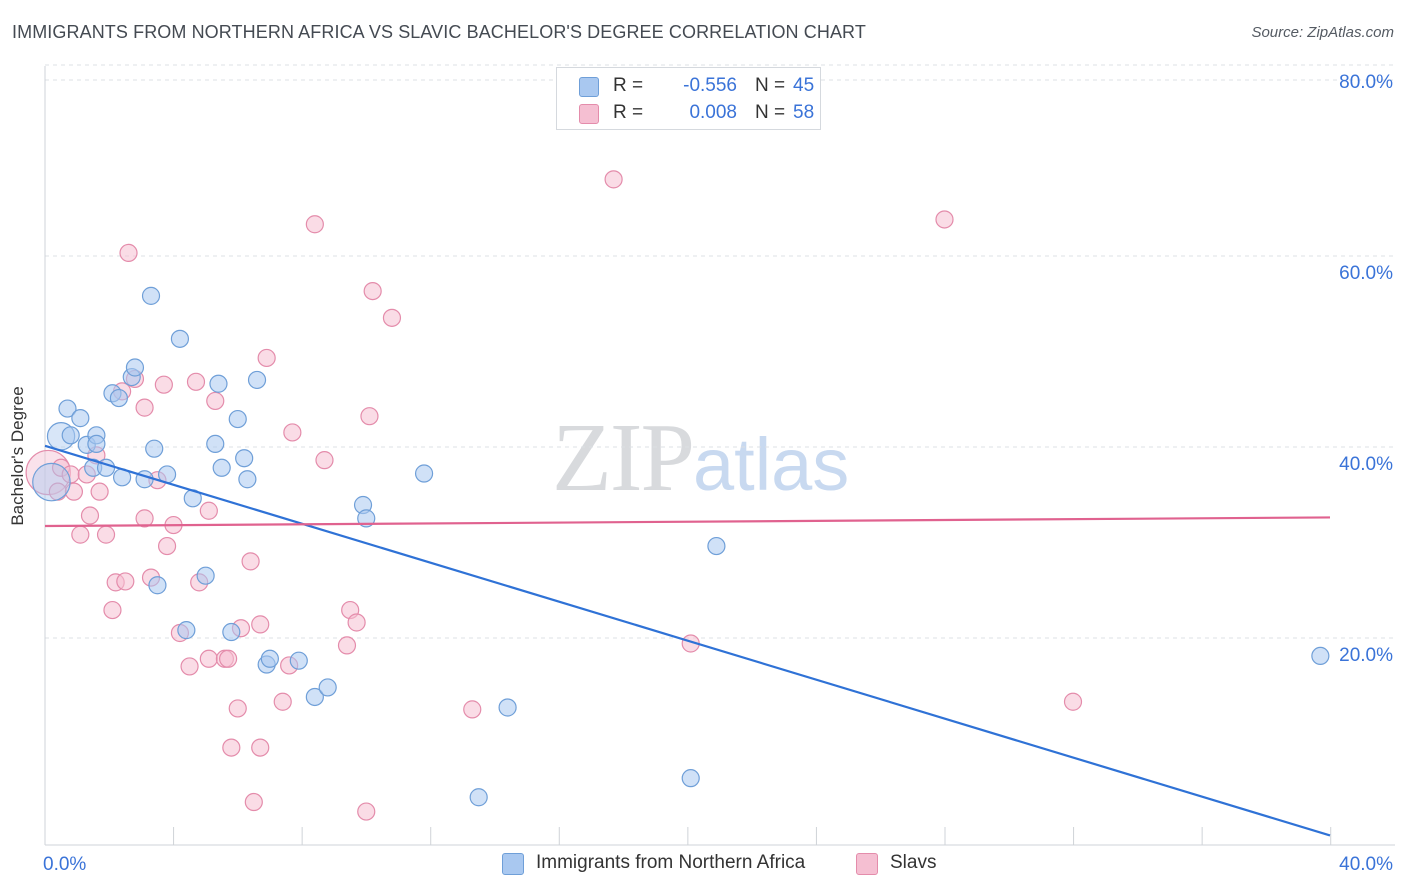 Image resolution: width=1406 pixels, height=892 pixels. I want to click on legend-label: Immigrants from Northern Africa, so click(671, 862).